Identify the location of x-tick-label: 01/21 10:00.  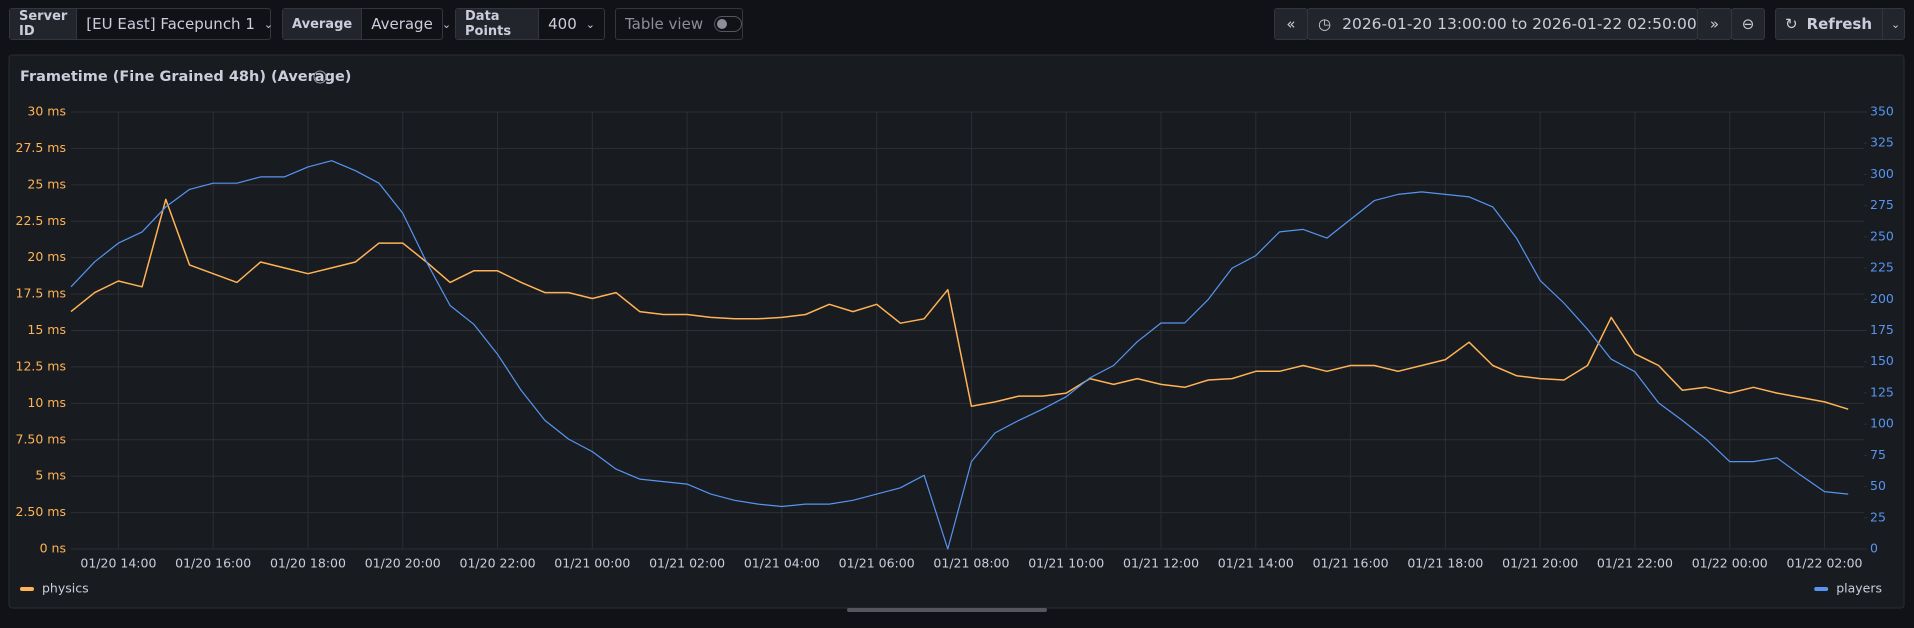
(1066, 563).